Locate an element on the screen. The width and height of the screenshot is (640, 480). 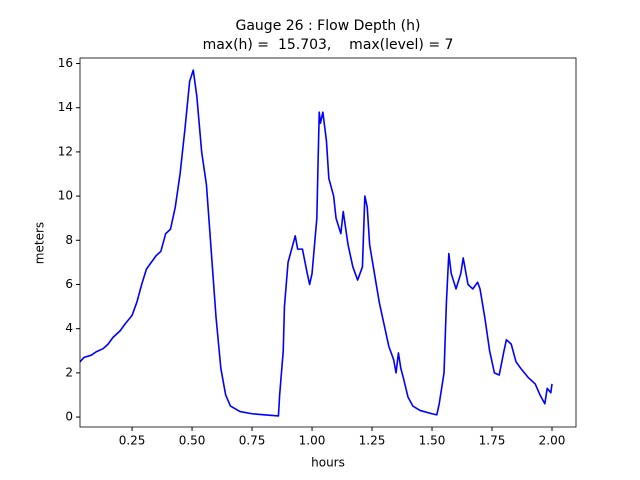
x-tick-label: 0.25 is located at coordinates (132, 441).